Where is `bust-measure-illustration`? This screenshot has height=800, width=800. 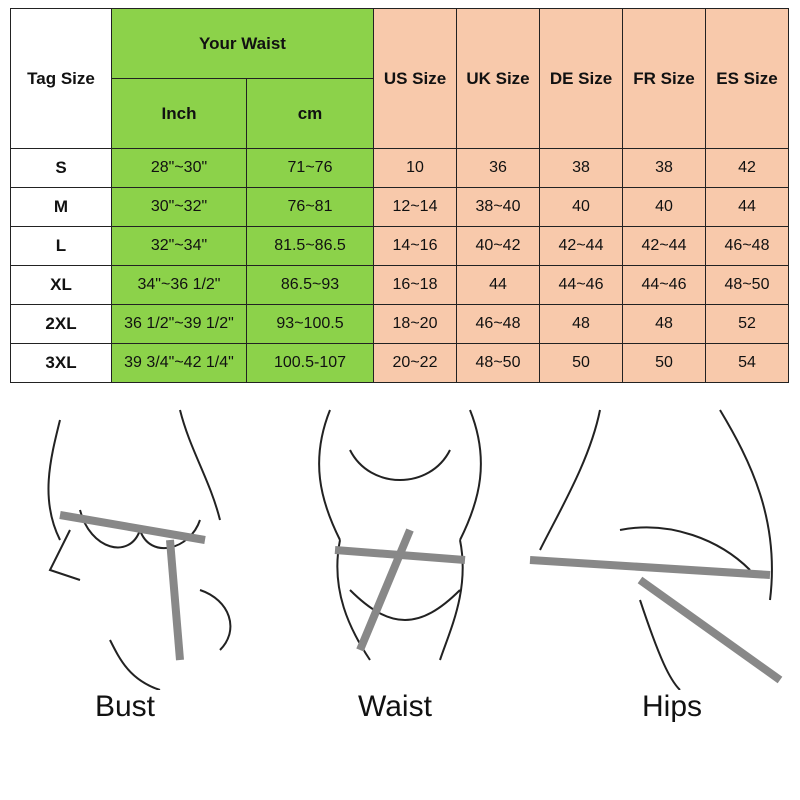
bust-measure-illustration is located at coordinates (139, 549).